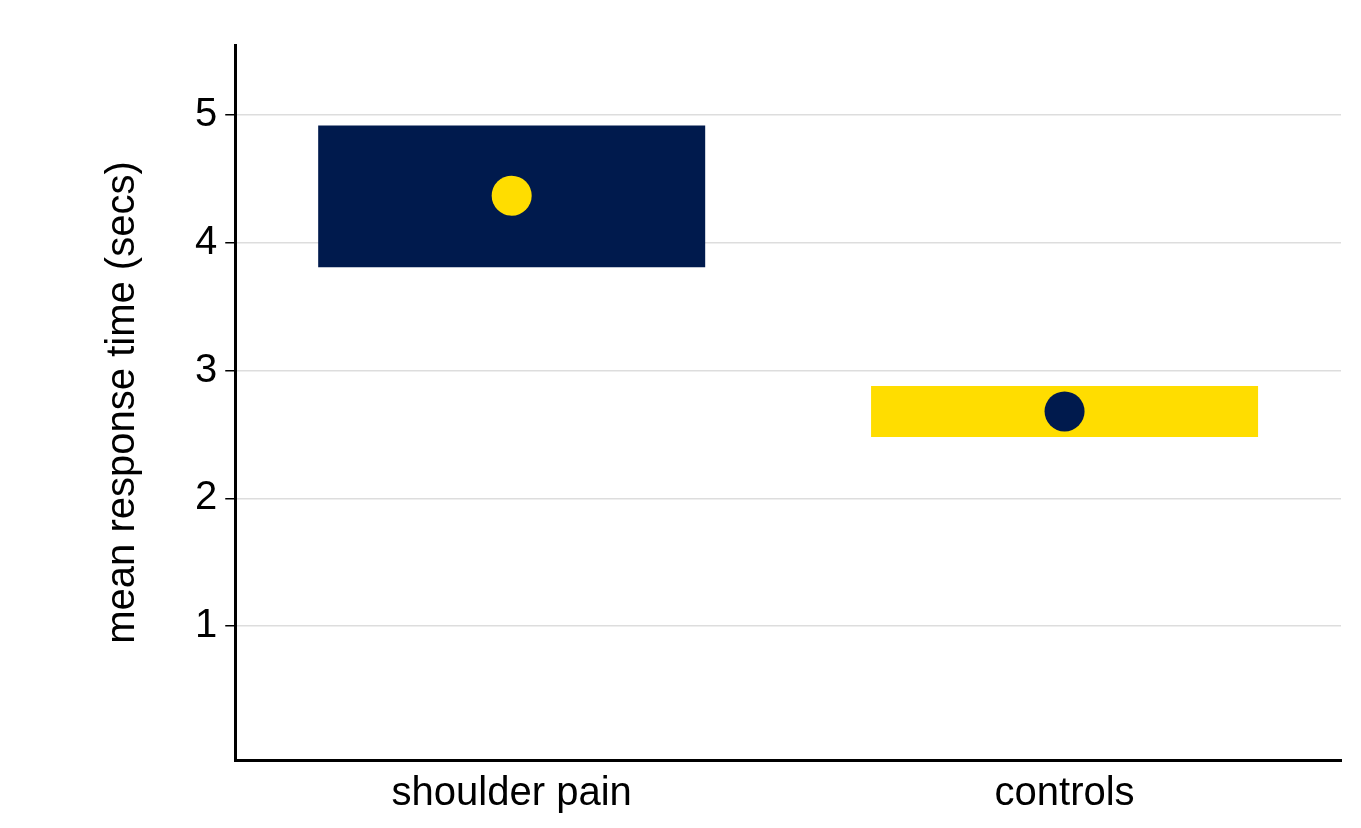  I want to click on y-tick-label: 4, so click(206, 239).